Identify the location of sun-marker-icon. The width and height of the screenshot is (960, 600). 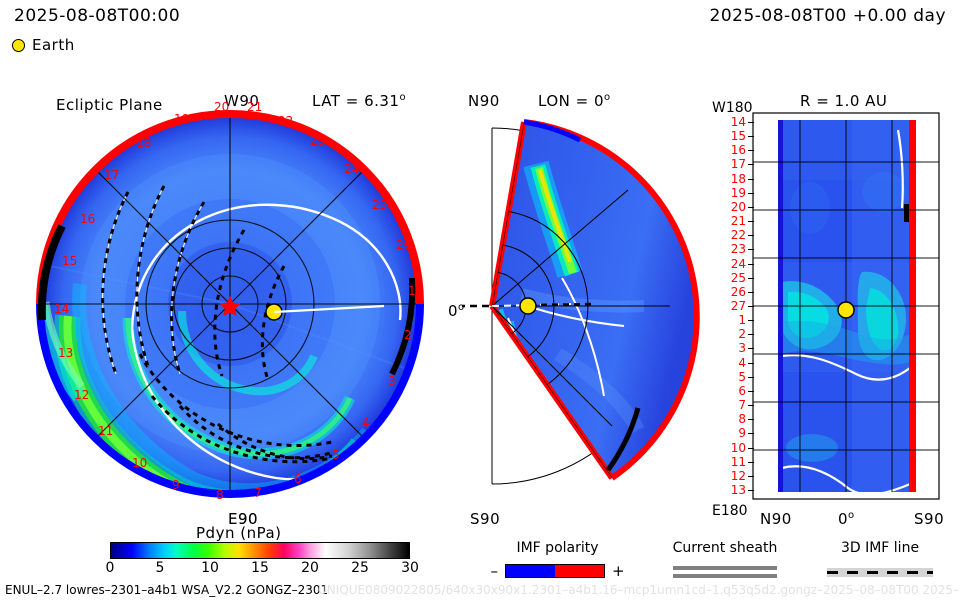
(230, 306).